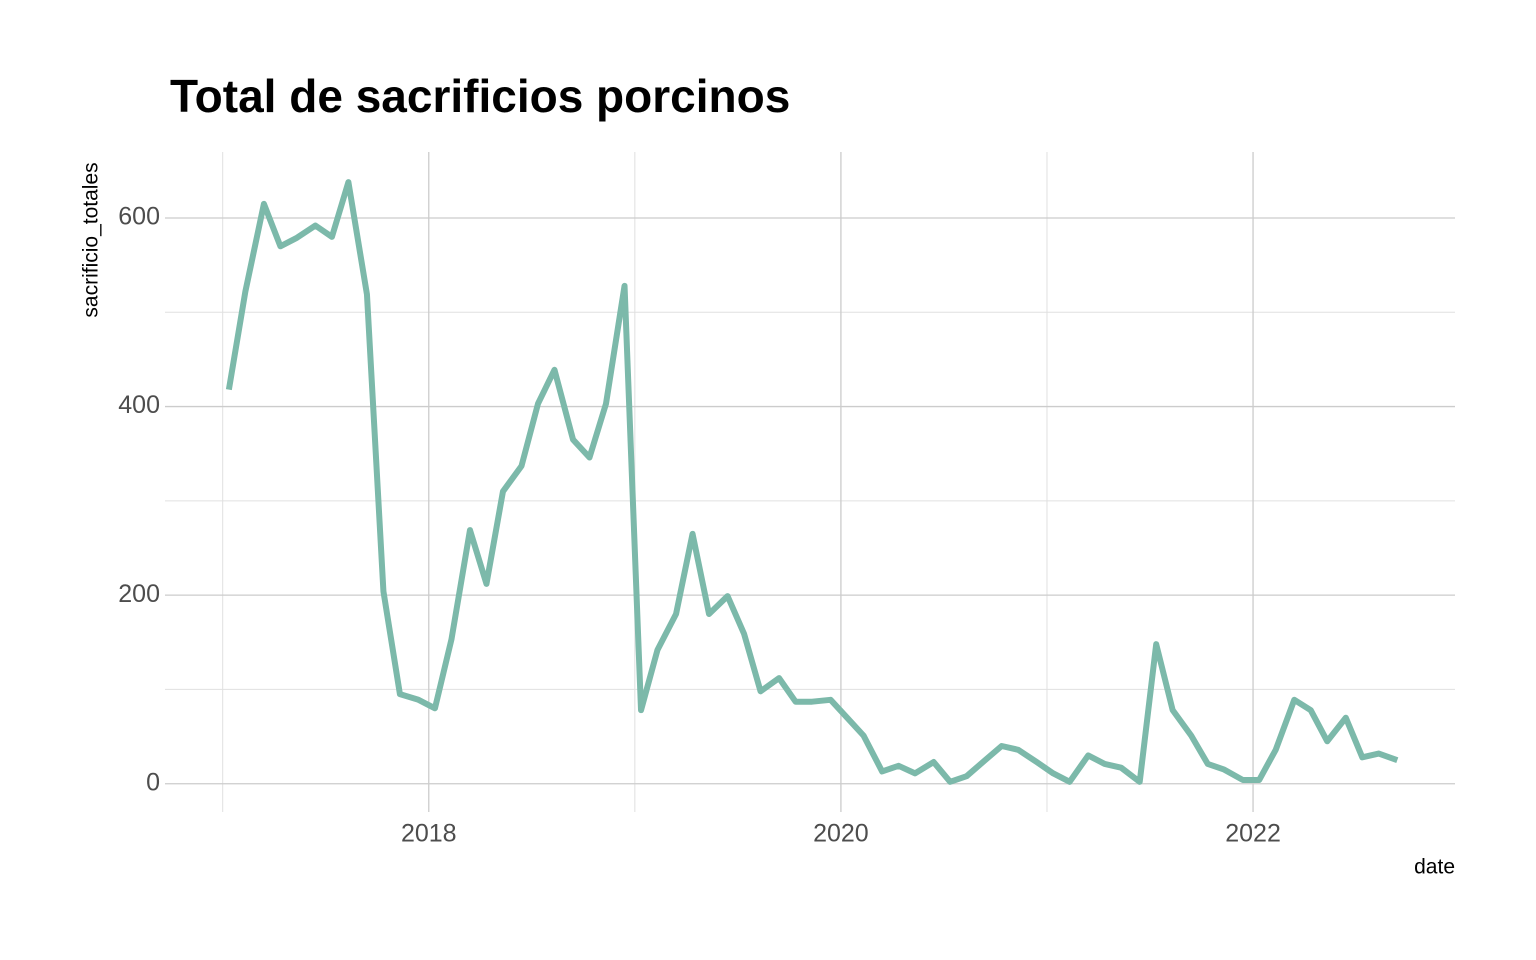 The image size is (1536, 960). I want to click on x-tick-label: 2022, so click(1253, 834).